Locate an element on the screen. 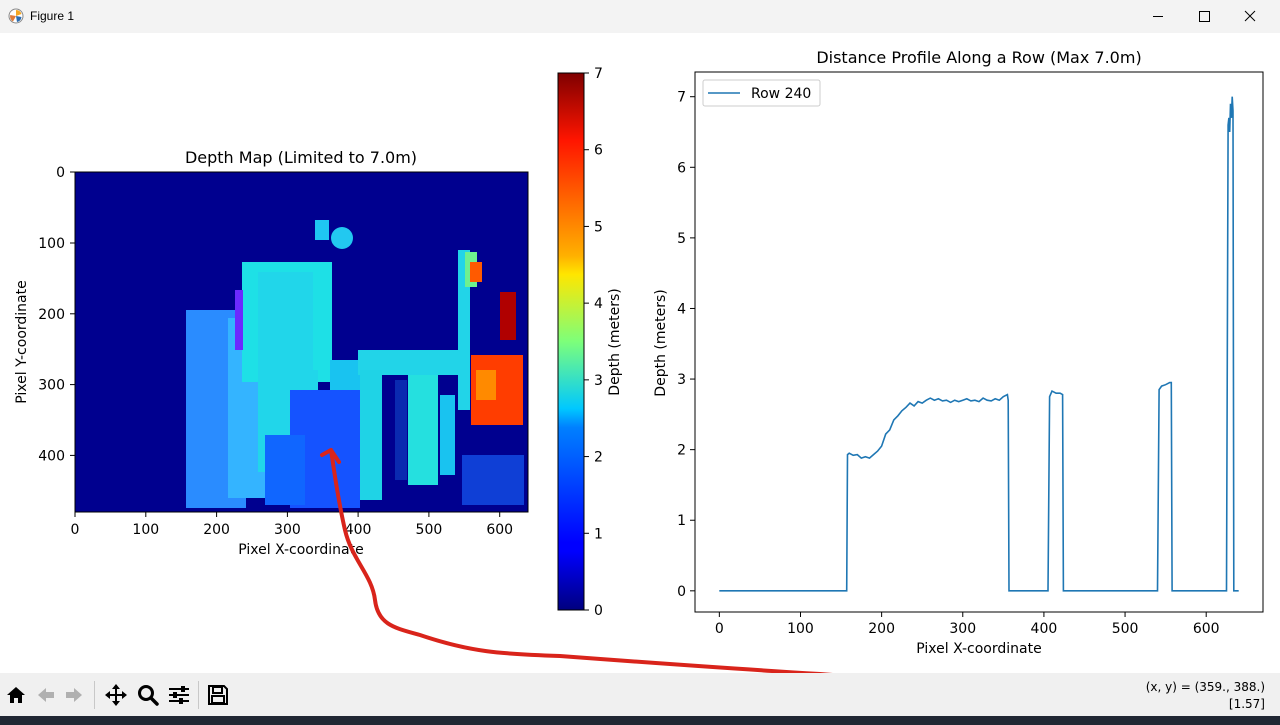 This screenshot has width=1280, height=725. colorbar-ticks: 0 1 2 3 4 5 6 7 is located at coordinates (593, 342).